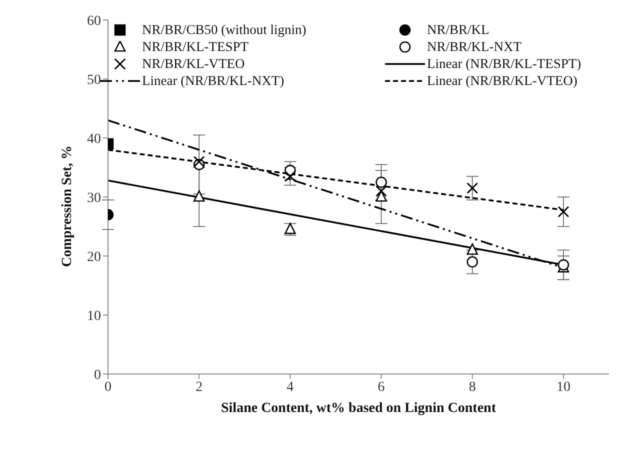 This screenshot has height=470, width=625. I want to click on x-tick-label: 6, so click(381, 387).